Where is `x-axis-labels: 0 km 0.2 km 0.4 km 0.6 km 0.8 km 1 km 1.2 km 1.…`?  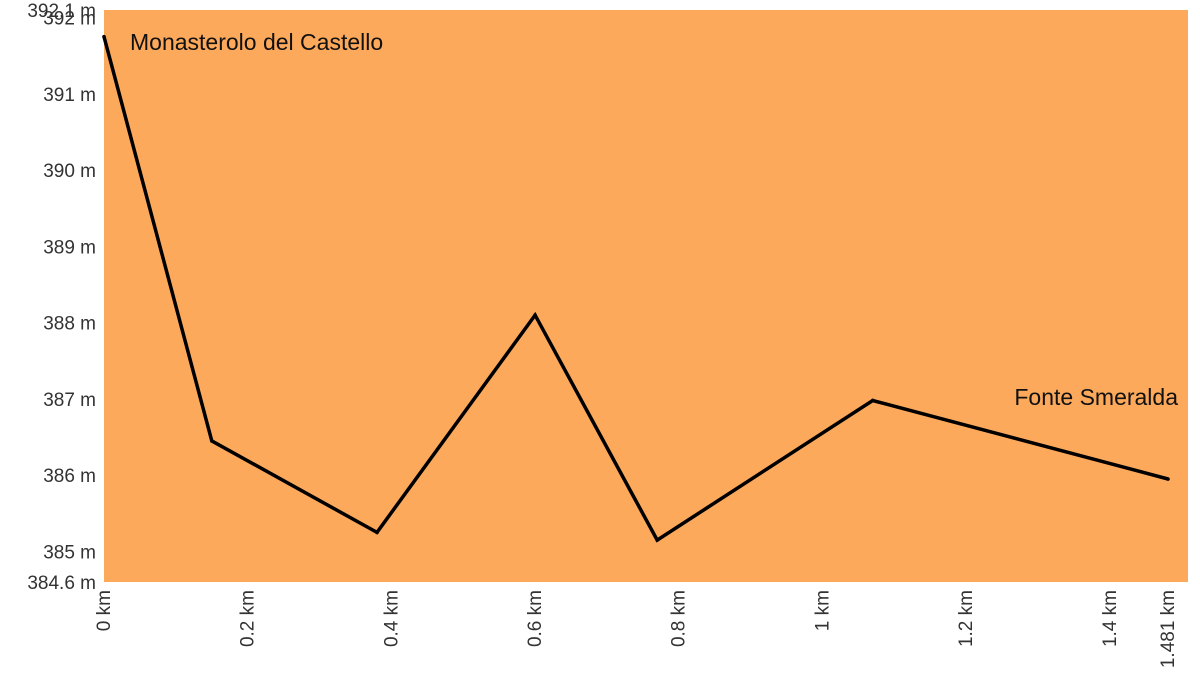
x-axis-labels: 0 km 0.2 km 0.4 km 0.6 km 0.8 km 1 km 1.2 km 1.… is located at coordinates (636, 629).